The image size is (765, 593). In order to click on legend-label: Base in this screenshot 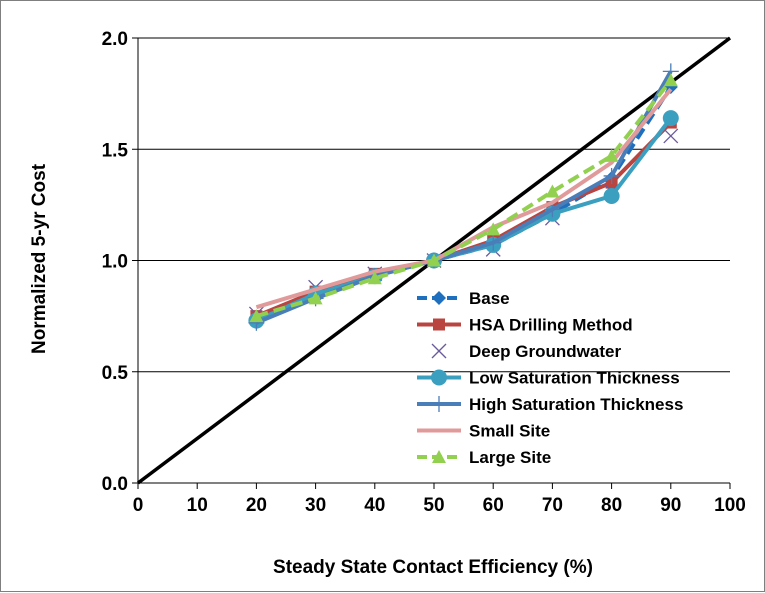, I will do `click(489, 298)`.